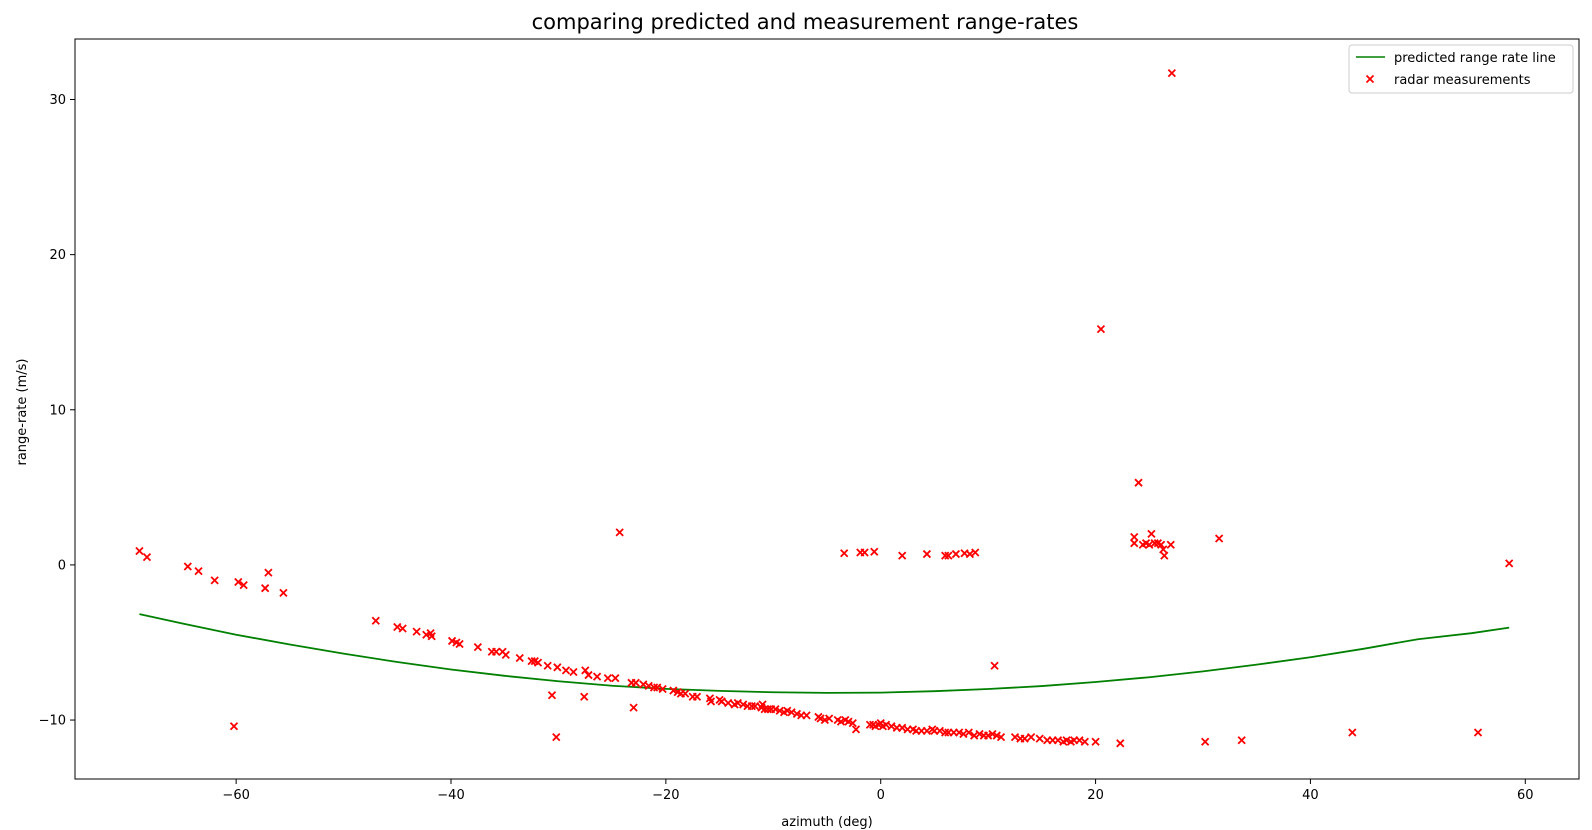 The width and height of the screenshot is (1592, 830). Describe the element at coordinates (1095, 795) in the screenshot. I see `x-tick-label: 20` at that location.